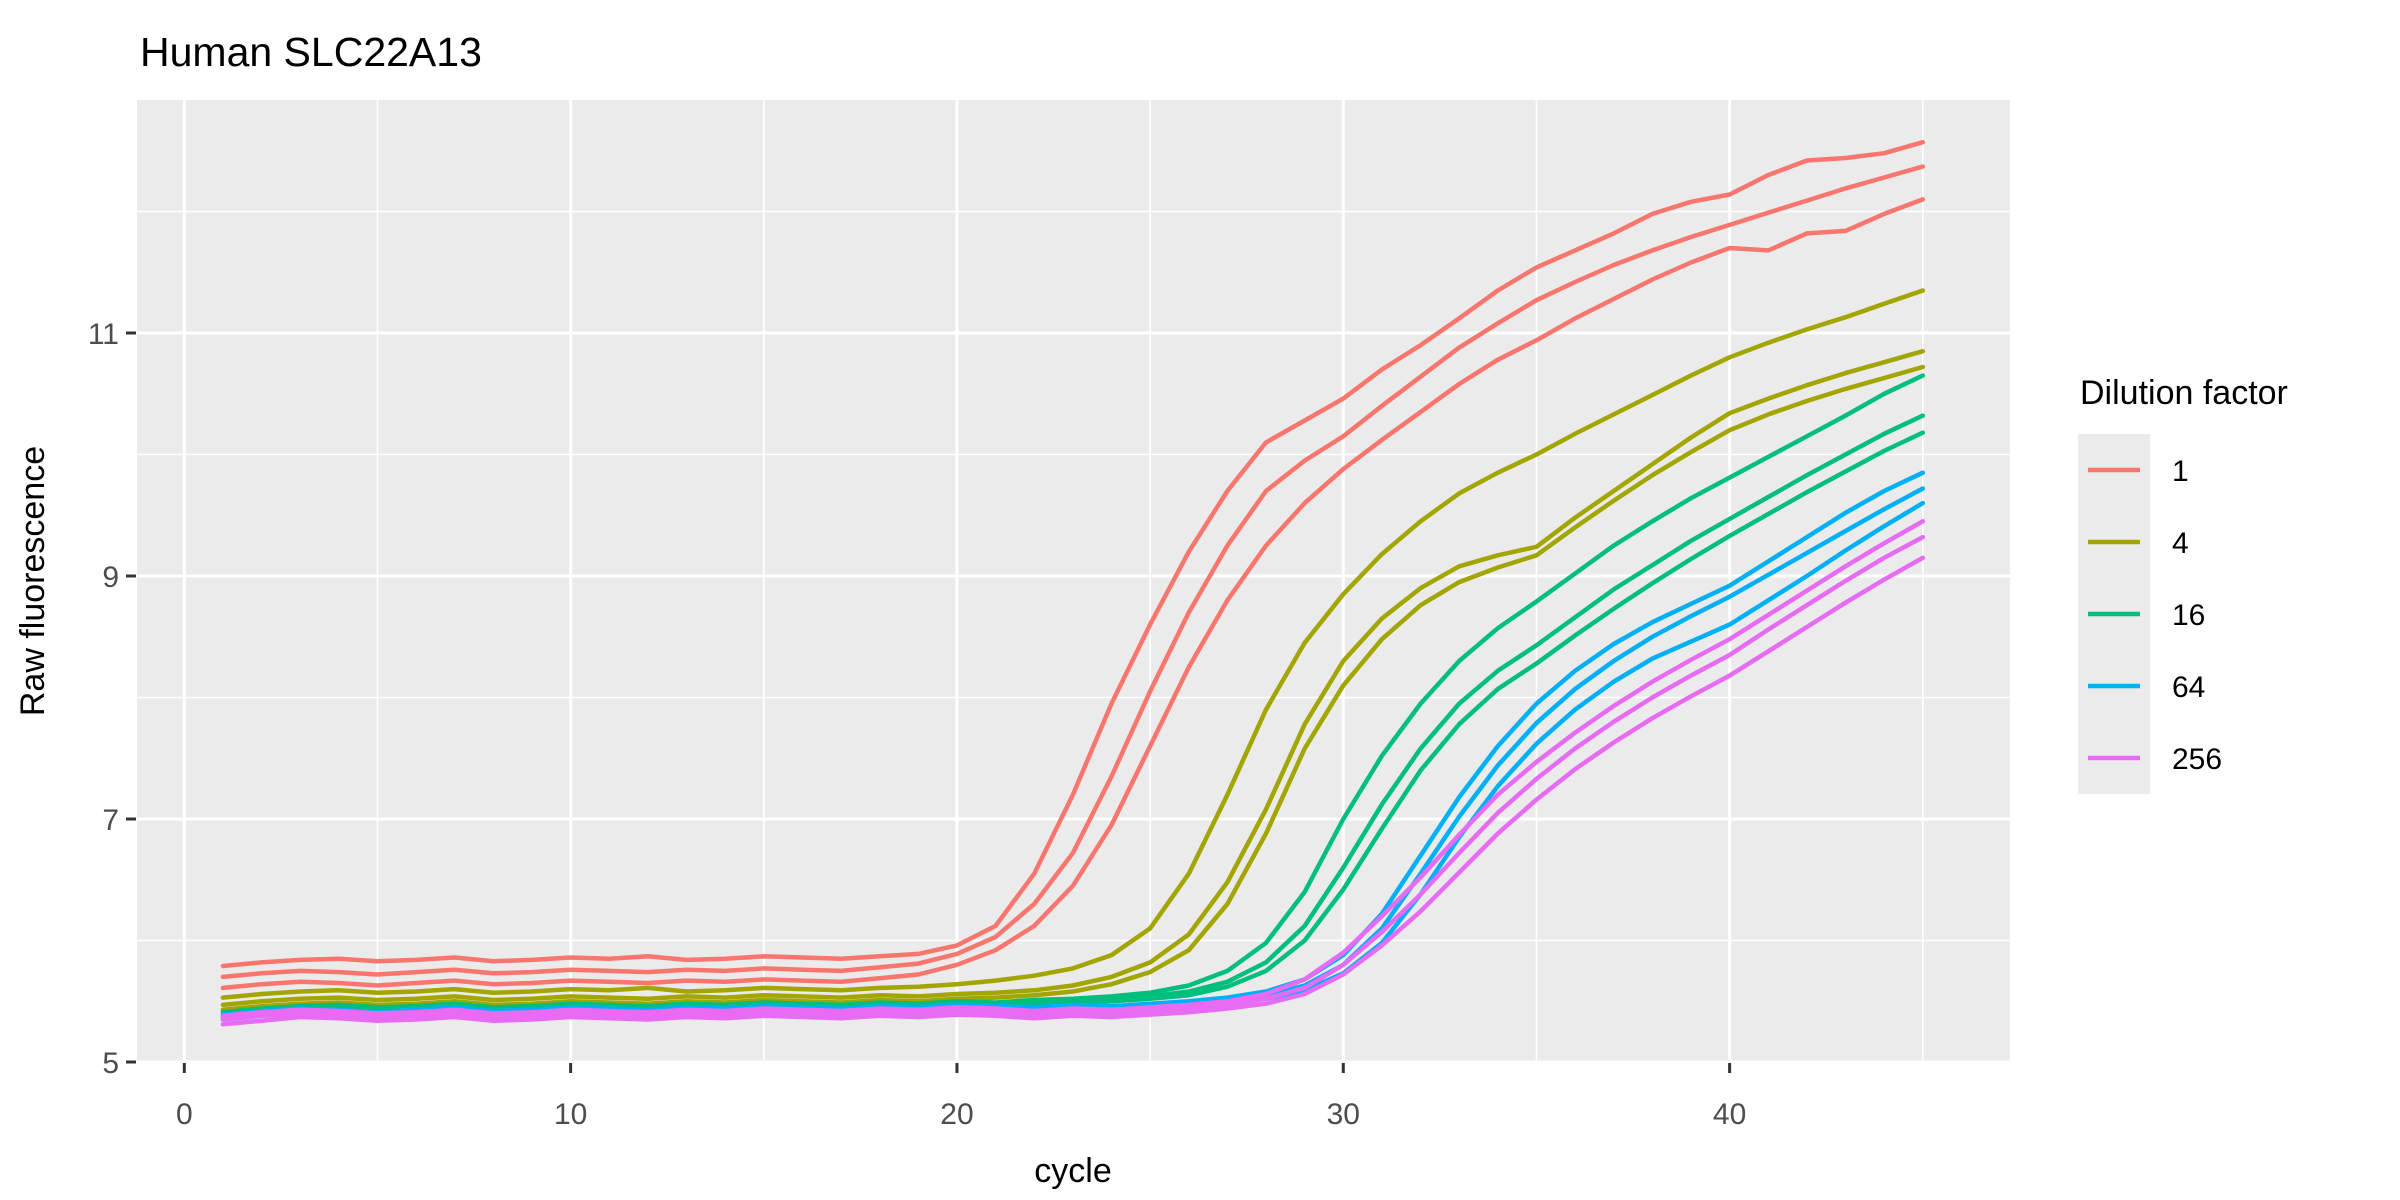  What do you see at coordinates (2188, 615) in the screenshot?
I see `legend-label-16: 16` at bounding box center [2188, 615].